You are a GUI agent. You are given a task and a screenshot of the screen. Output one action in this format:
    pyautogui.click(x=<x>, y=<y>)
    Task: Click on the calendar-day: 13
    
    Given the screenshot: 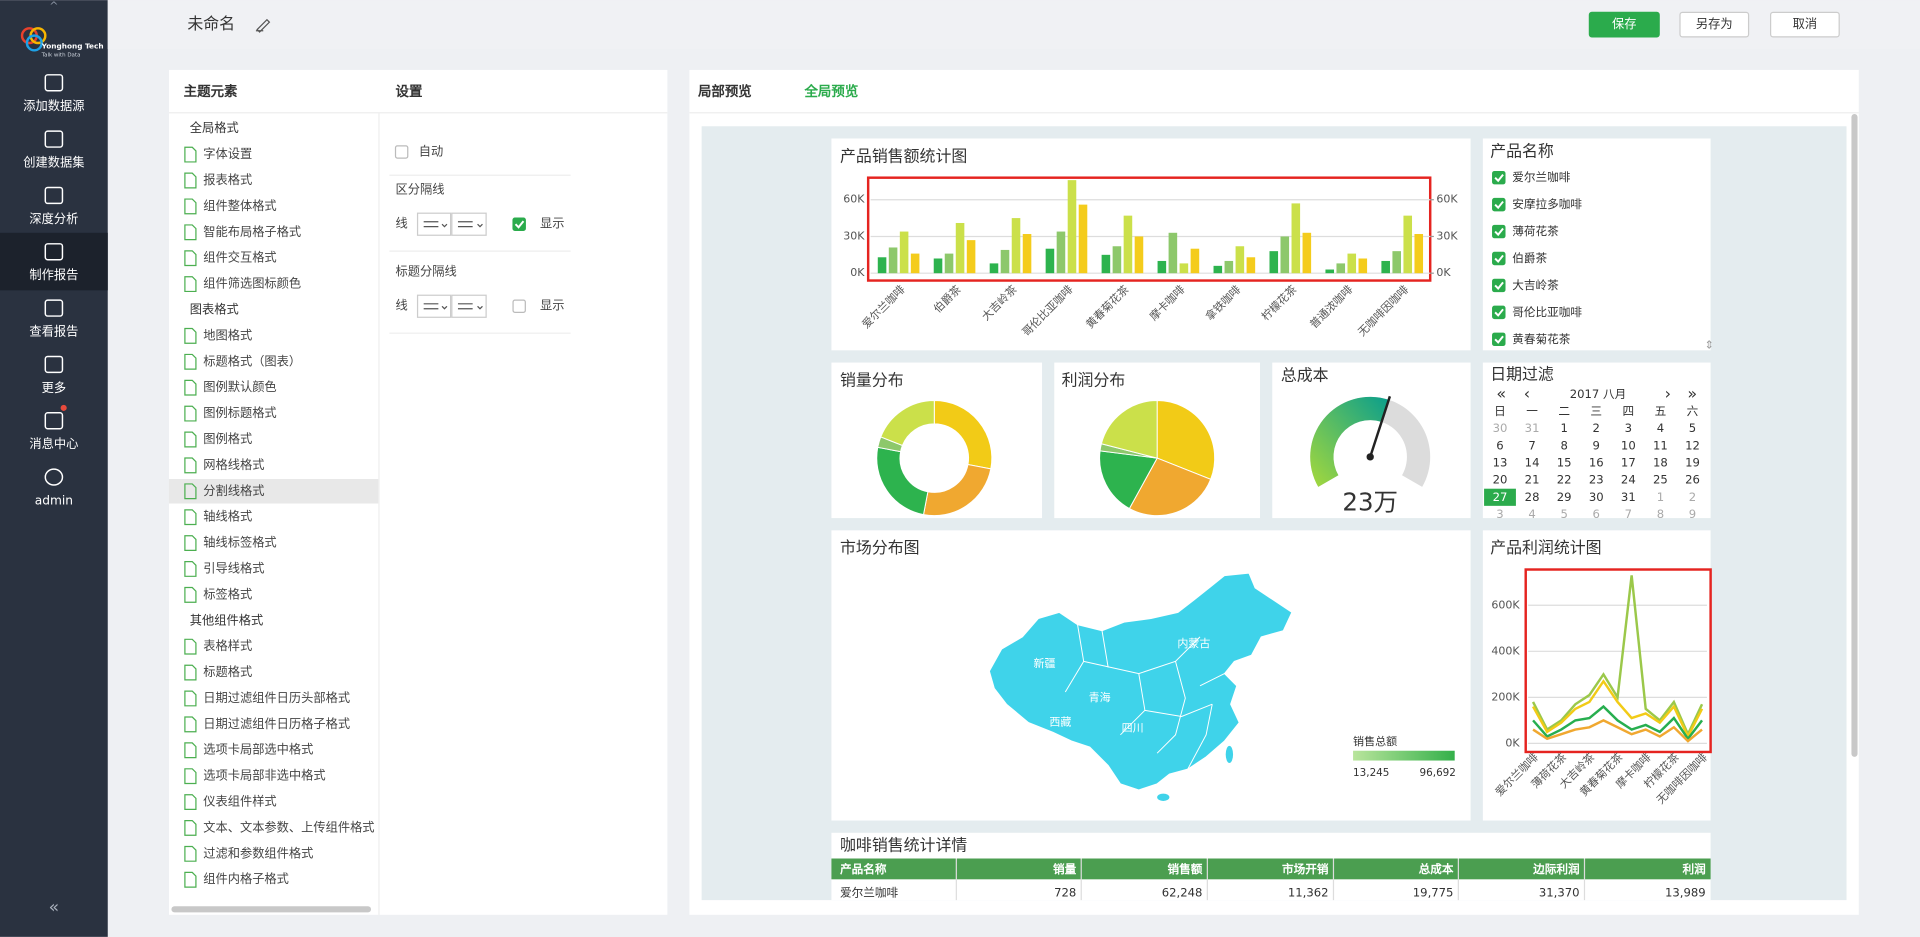 What is the action you would take?
    pyautogui.click(x=1500, y=462)
    